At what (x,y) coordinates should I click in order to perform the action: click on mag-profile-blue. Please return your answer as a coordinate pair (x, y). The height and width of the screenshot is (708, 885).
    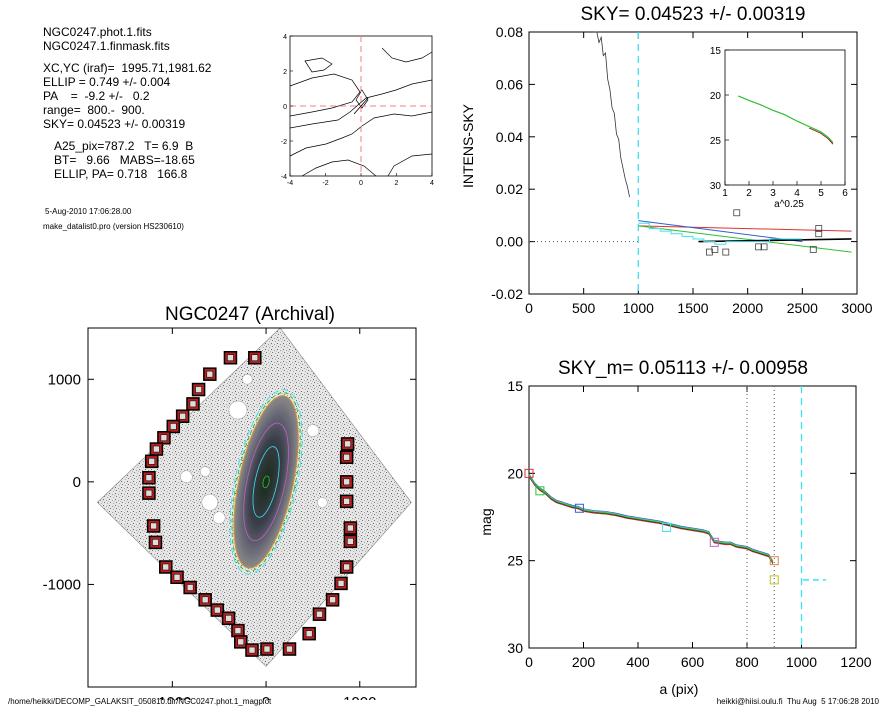
    Looking at the image, I should click on (651, 517).